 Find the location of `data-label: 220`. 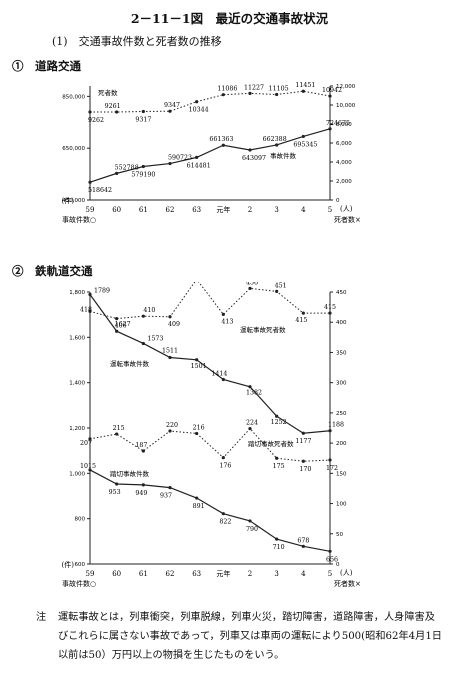

data-label: 220 is located at coordinates (172, 425).